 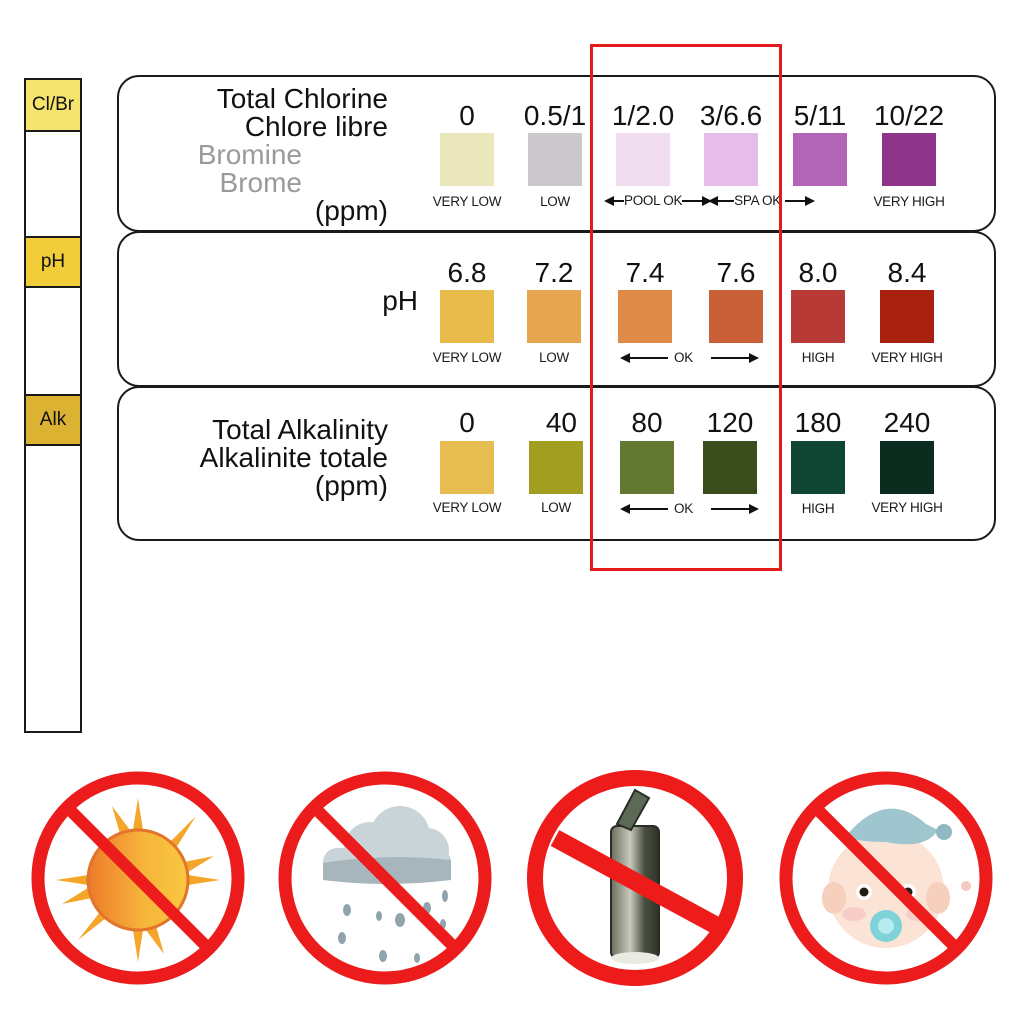 I want to click on panel-title: Total Alkalinity Alkalinite totale (ppm), so click(x=294, y=458).